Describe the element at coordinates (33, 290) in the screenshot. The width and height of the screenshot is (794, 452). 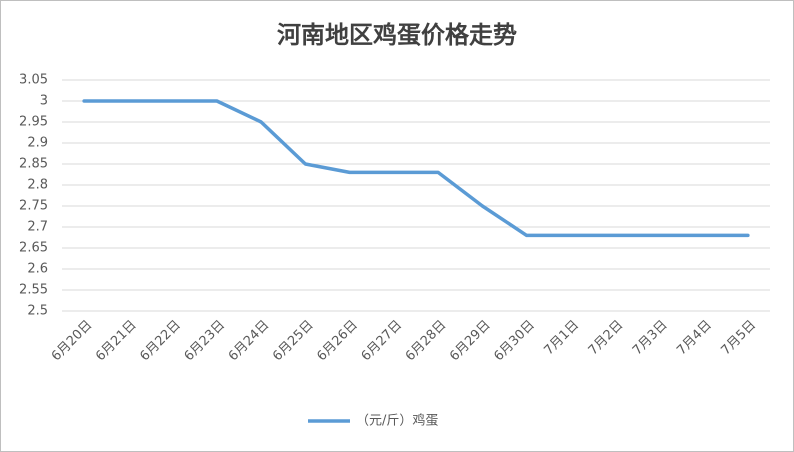
I see `y-tick-label: 2.55` at that location.